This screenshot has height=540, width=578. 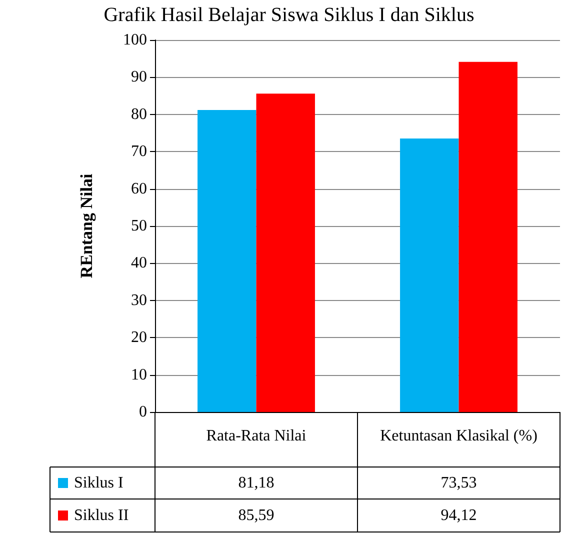 I want to click on y-tick-label: 100, so click(x=135, y=40).